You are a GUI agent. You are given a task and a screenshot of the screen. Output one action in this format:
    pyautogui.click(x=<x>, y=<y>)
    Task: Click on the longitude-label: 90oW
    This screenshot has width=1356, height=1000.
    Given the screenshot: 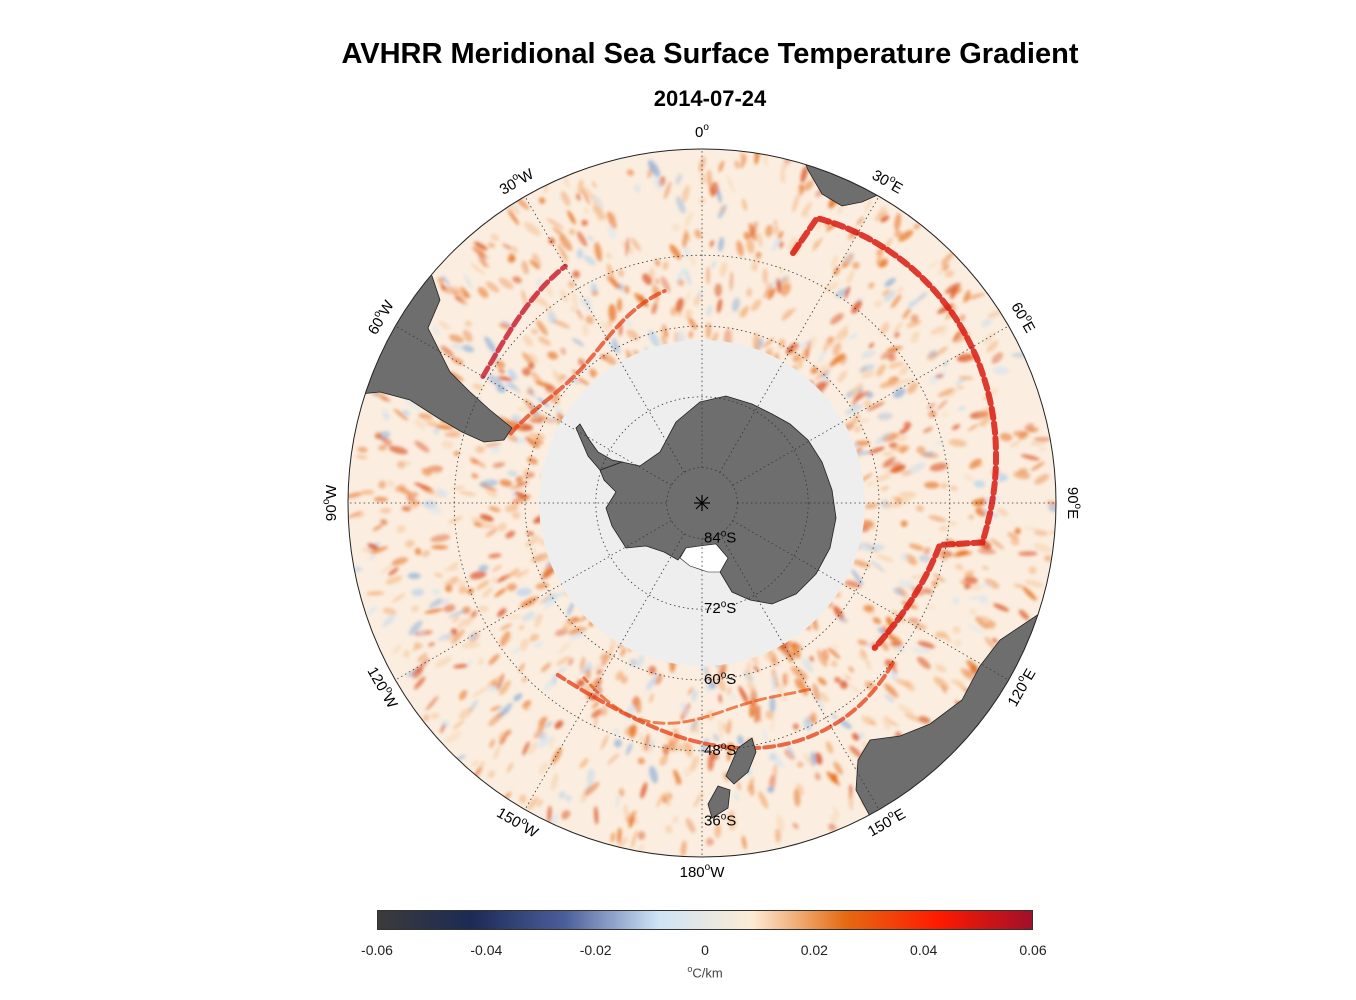 What is the action you would take?
    pyautogui.click(x=330, y=502)
    